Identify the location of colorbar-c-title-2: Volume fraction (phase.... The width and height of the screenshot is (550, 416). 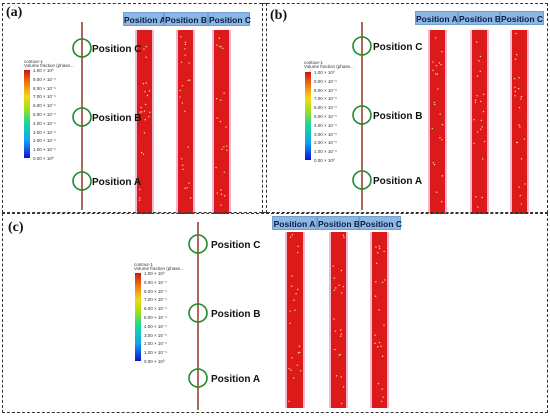
(159, 268).